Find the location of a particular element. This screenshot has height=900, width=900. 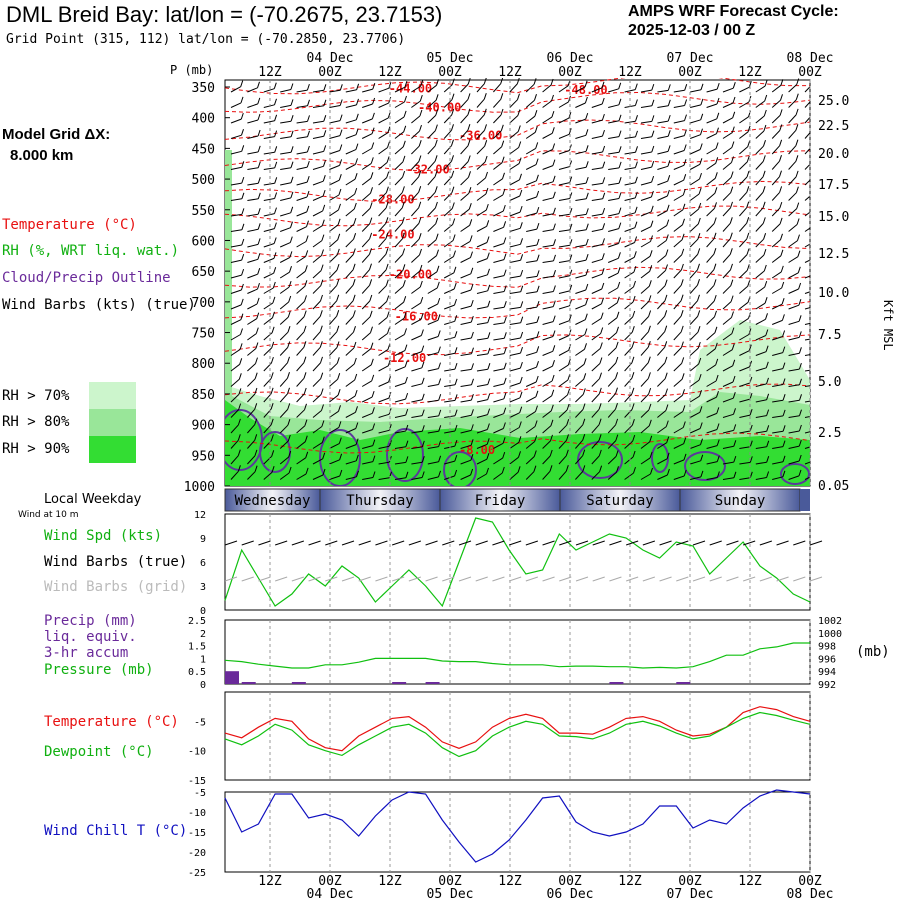

windchill-series-label: Wind Chill T (°C) is located at coordinates (116, 831).